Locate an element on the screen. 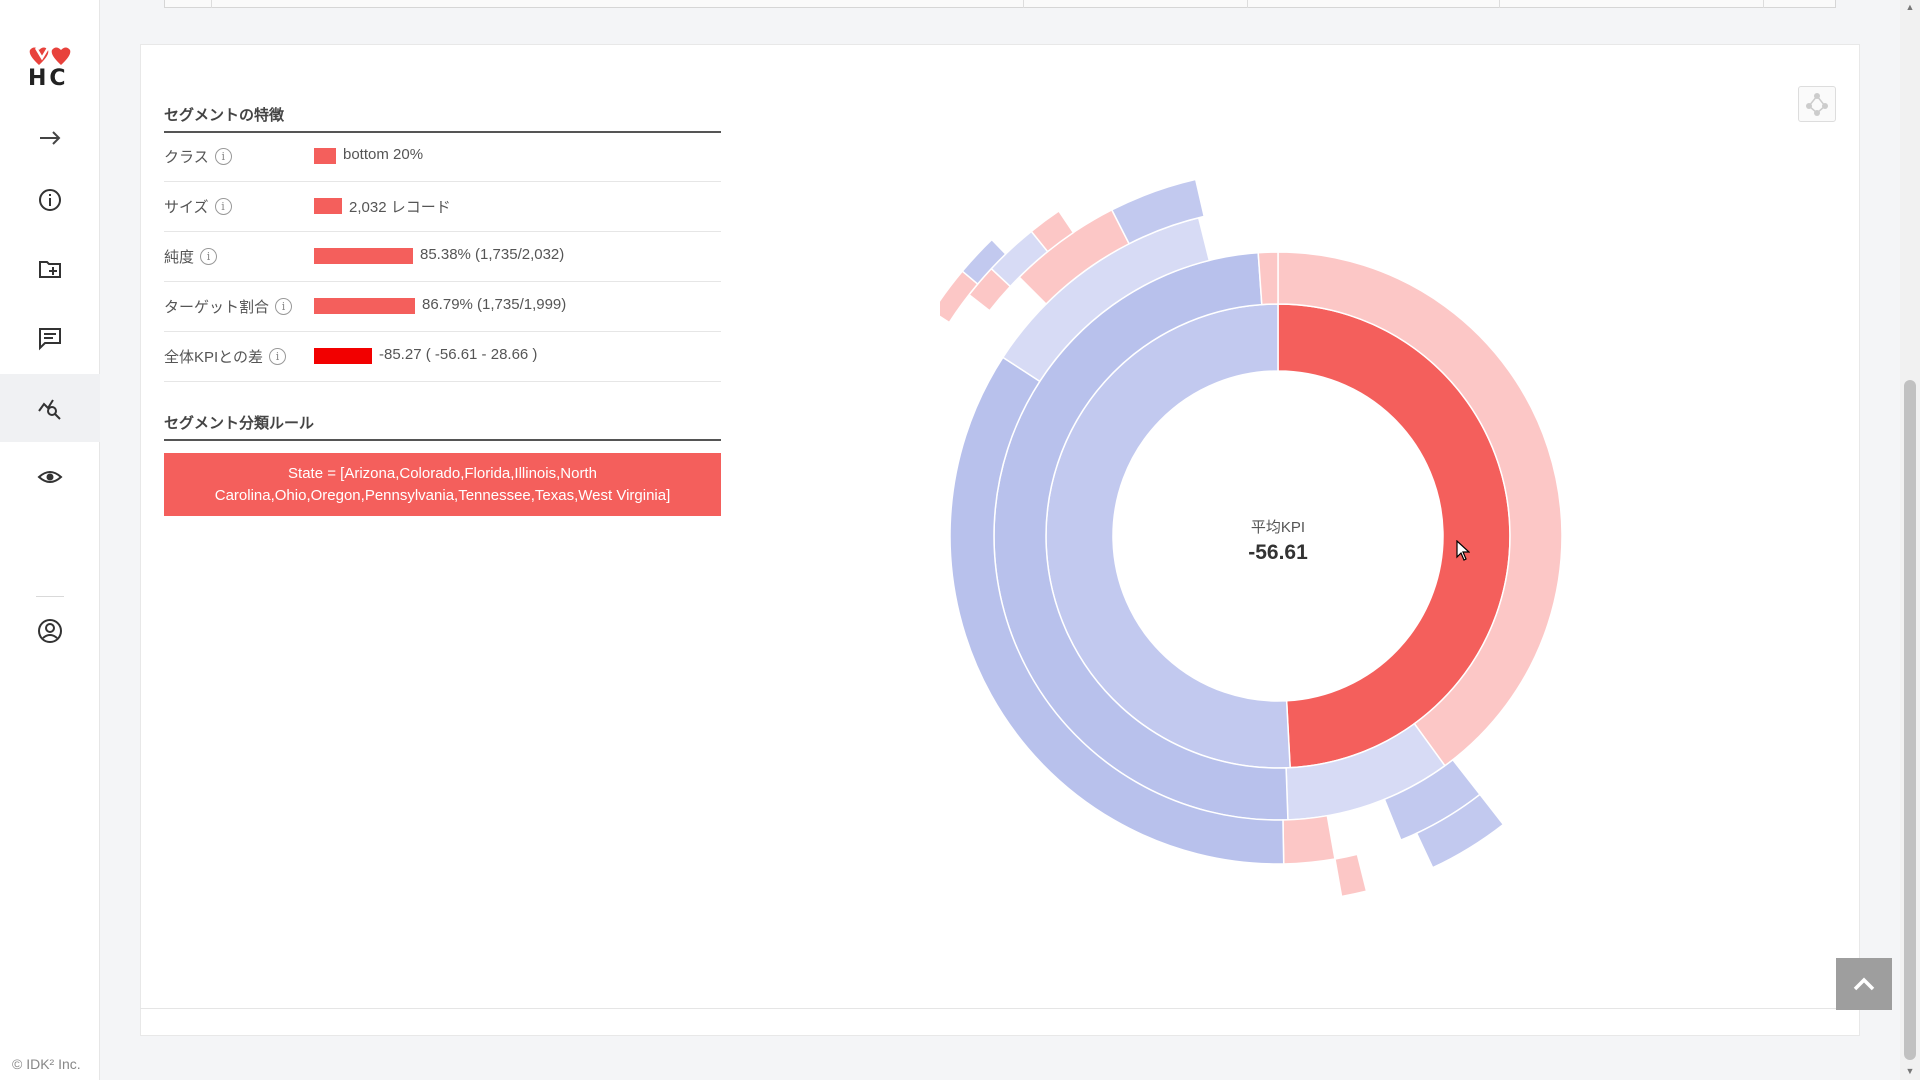 The height and width of the screenshot is (1080, 1920). sidebar-item-new-folder is located at coordinates (50, 269).